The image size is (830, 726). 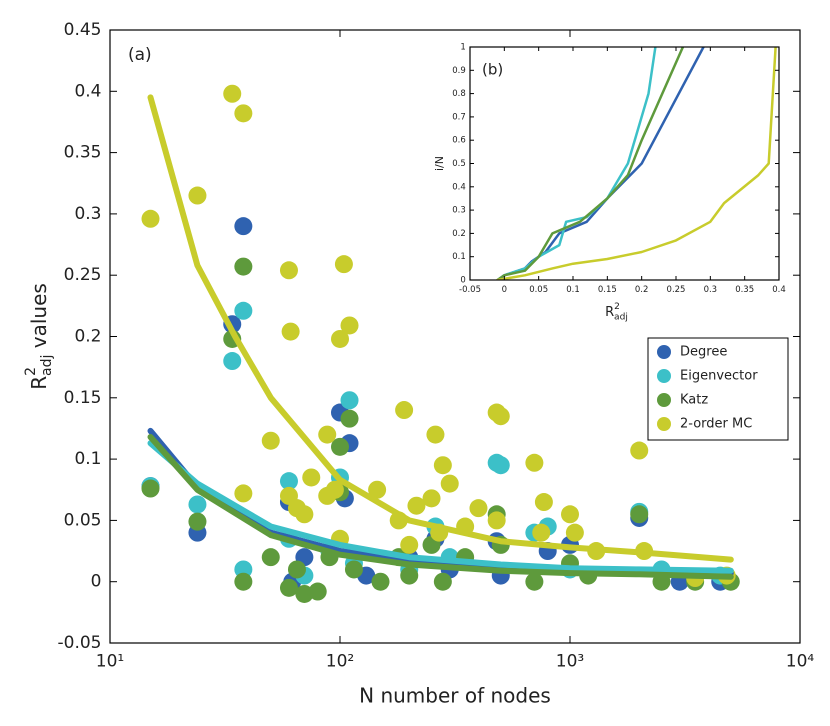 I want to click on axis-label: R2adj values, so click(x=39, y=336).